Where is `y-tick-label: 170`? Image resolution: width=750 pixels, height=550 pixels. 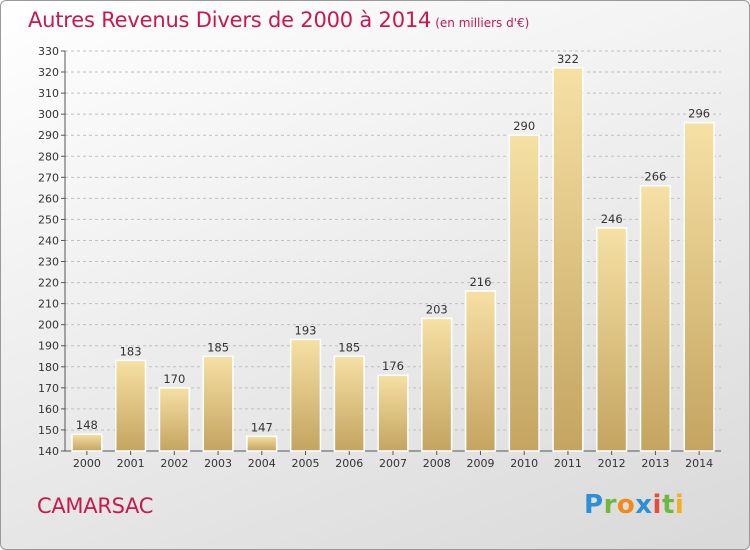
y-tick-label: 170 is located at coordinates (48, 388).